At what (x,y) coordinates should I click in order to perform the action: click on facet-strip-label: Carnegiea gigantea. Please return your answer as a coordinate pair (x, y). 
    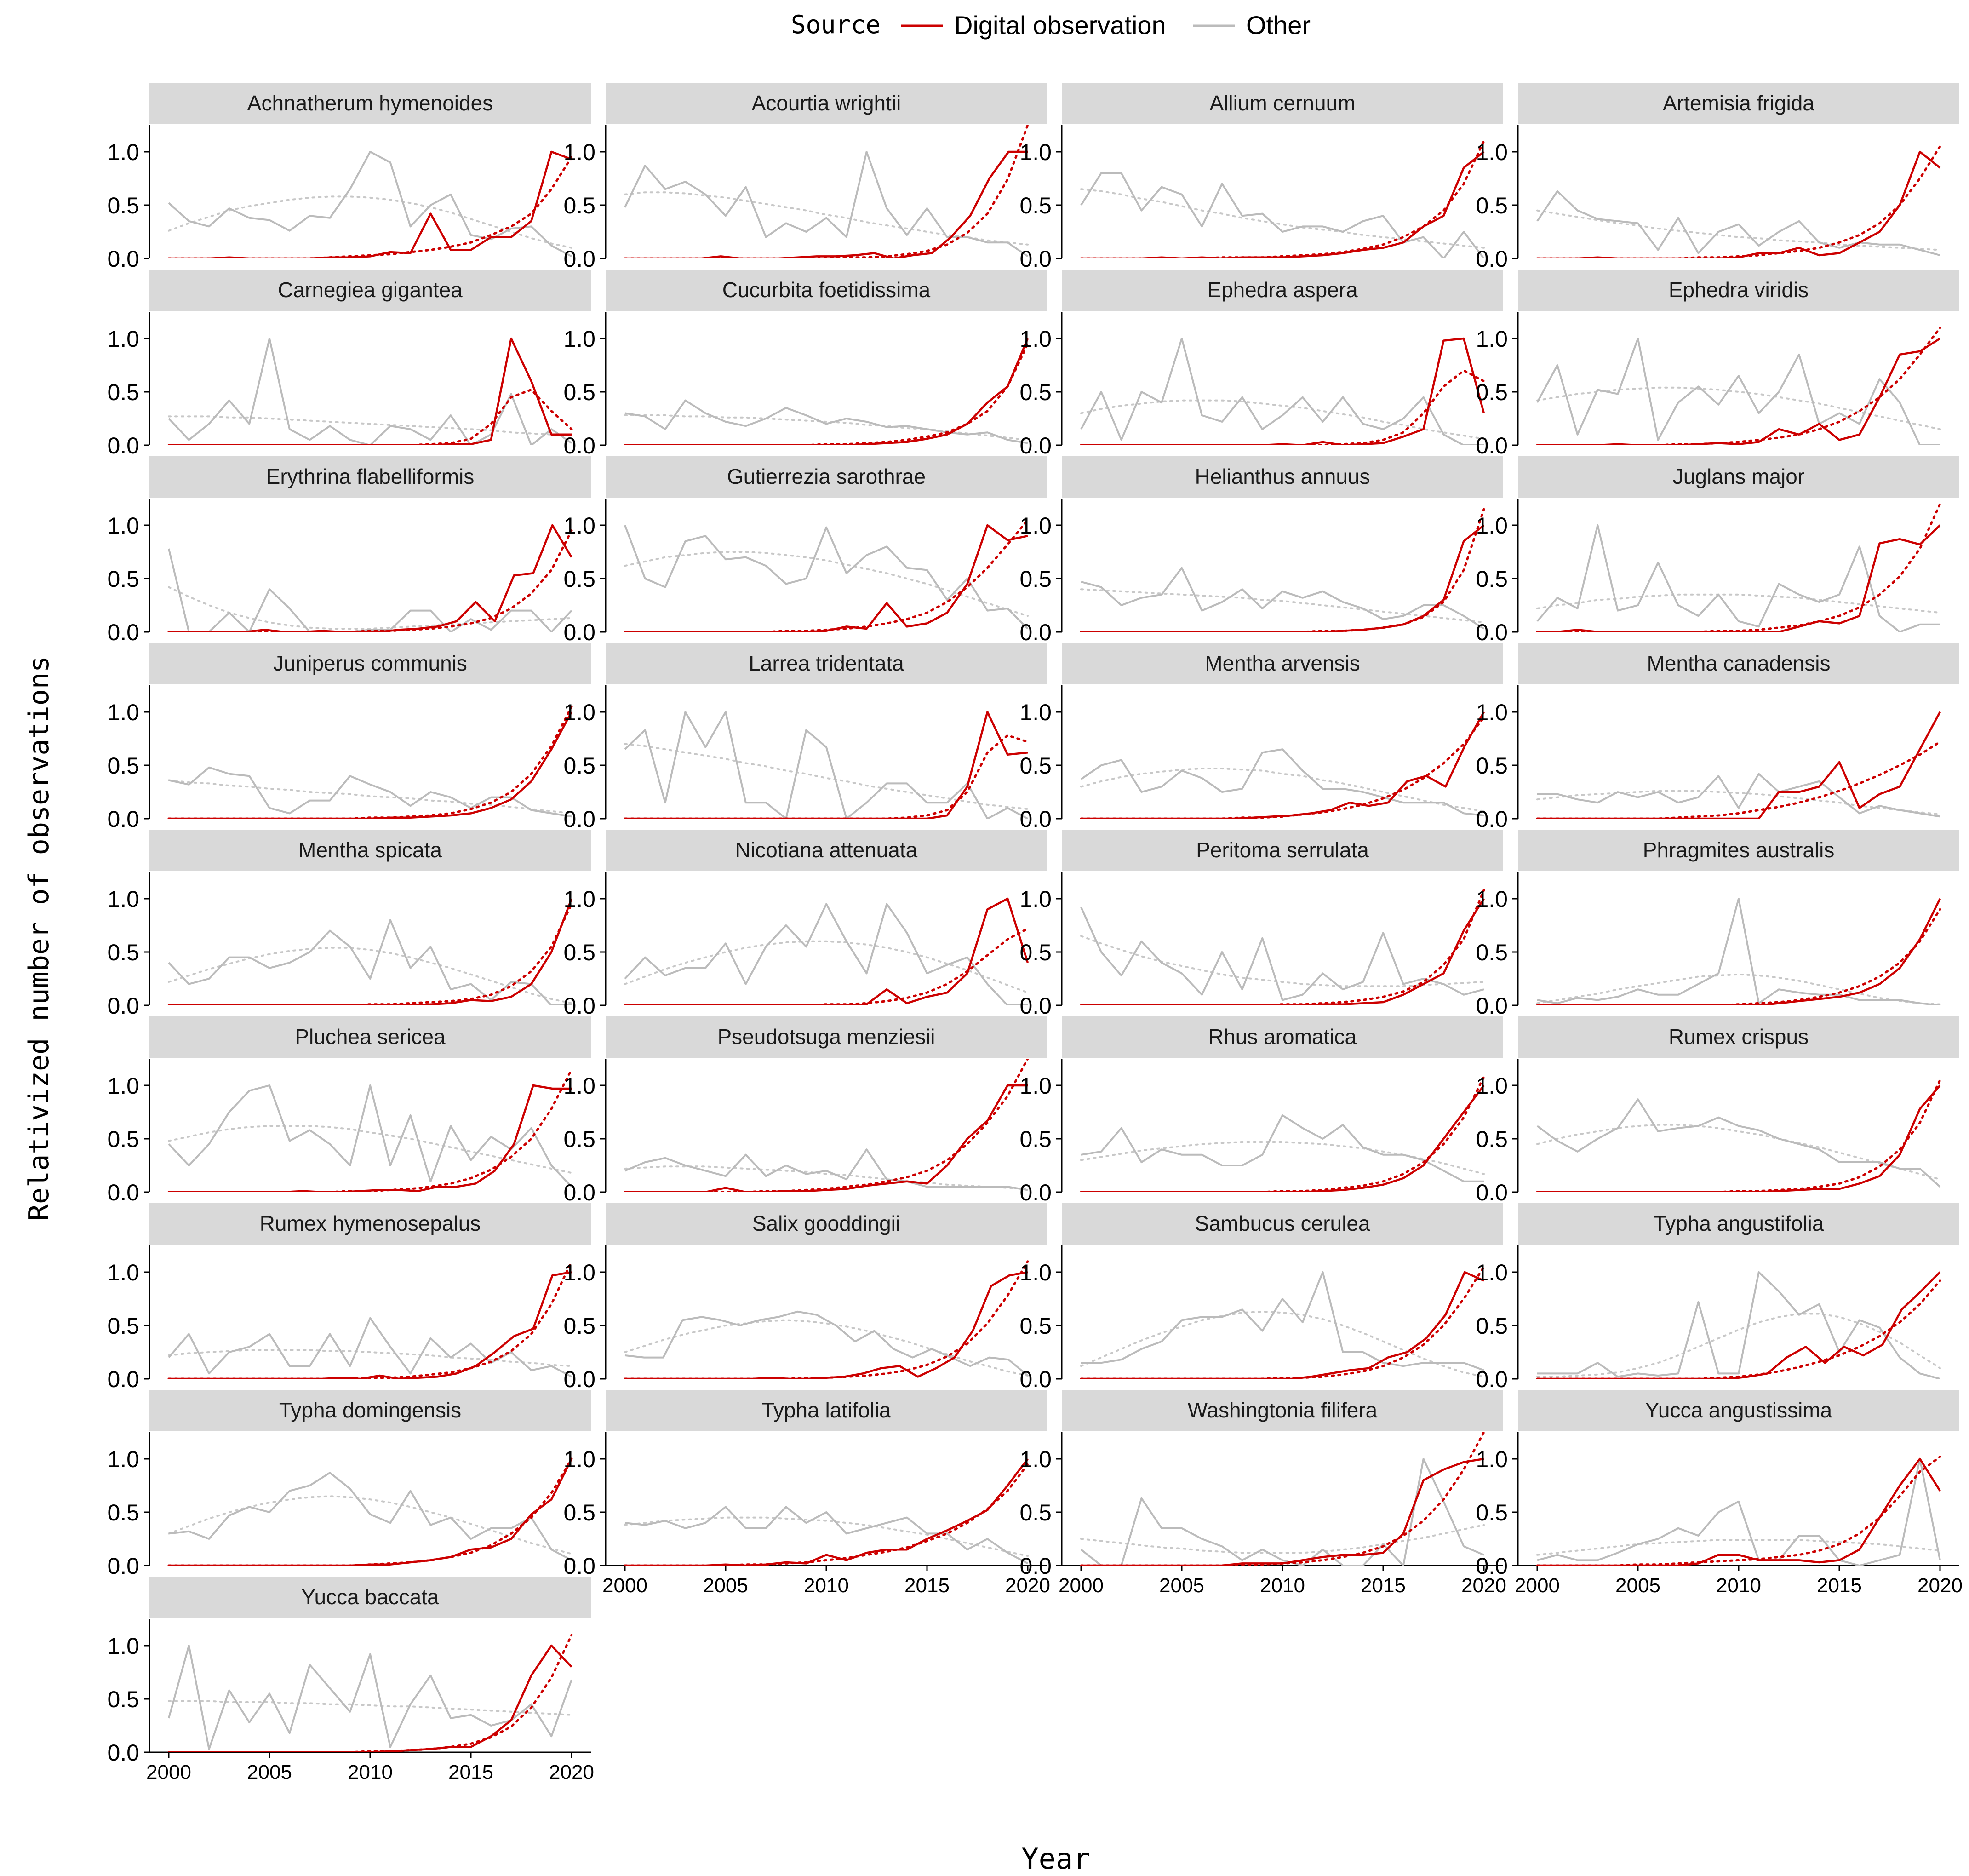
    Looking at the image, I should click on (371, 290).